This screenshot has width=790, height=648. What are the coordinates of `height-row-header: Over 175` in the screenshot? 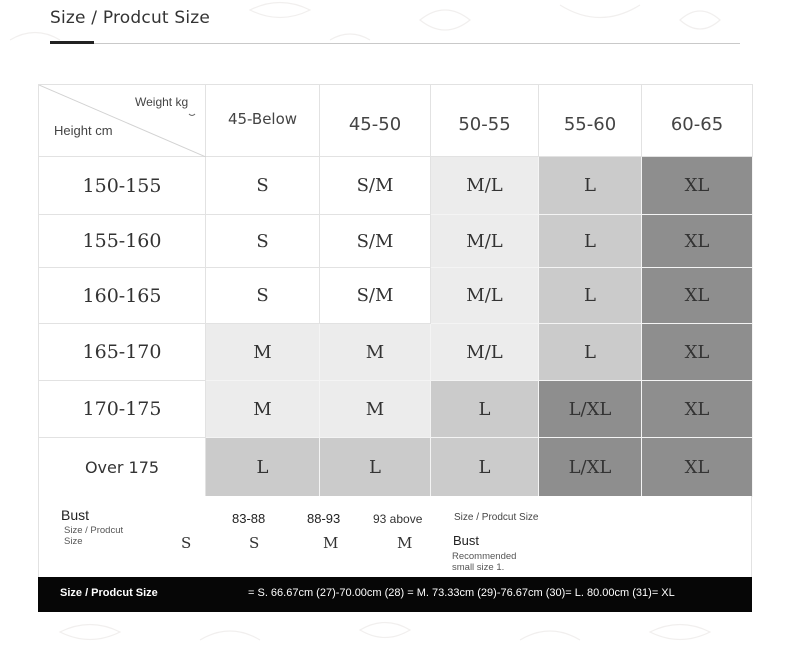 It's located at (122, 467).